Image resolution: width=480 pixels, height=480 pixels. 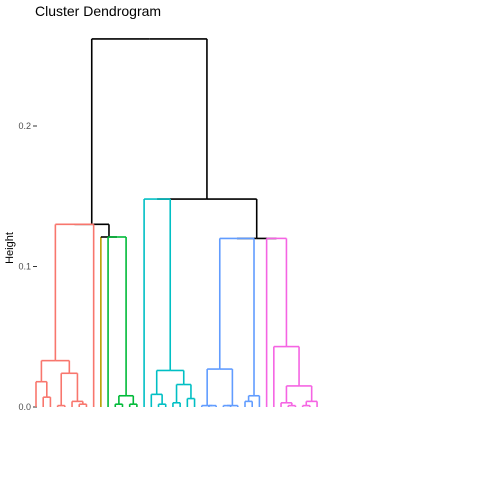 I want to click on y-axis: 0.0 0.1 0.2, so click(x=27, y=266).